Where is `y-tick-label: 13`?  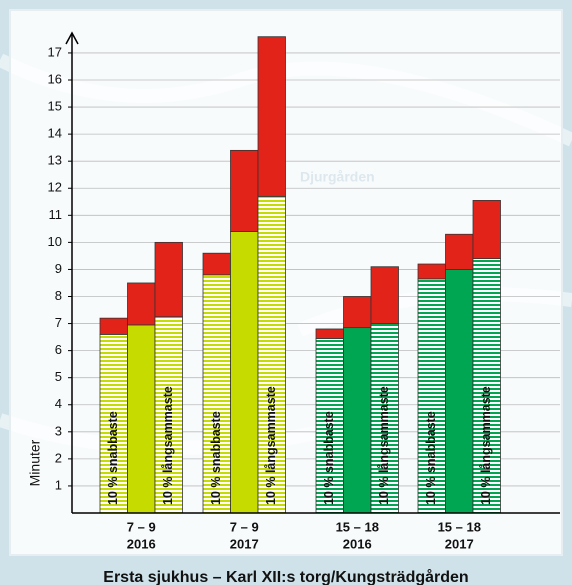 y-tick-label: 13 is located at coordinates (55, 160).